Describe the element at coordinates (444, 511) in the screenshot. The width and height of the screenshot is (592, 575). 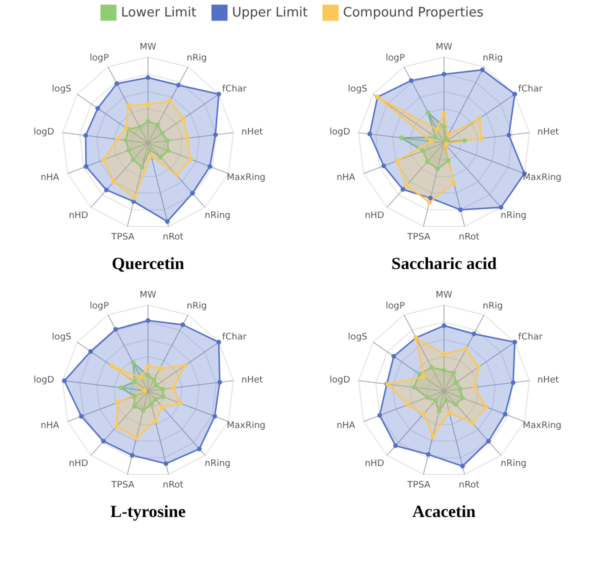
I see `text: Acacetin` at that location.